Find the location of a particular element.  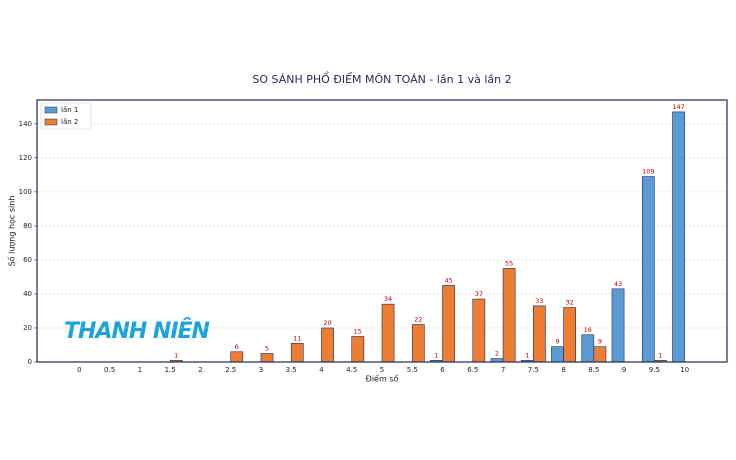

y-tick-label: 100 is located at coordinates (25, 192).